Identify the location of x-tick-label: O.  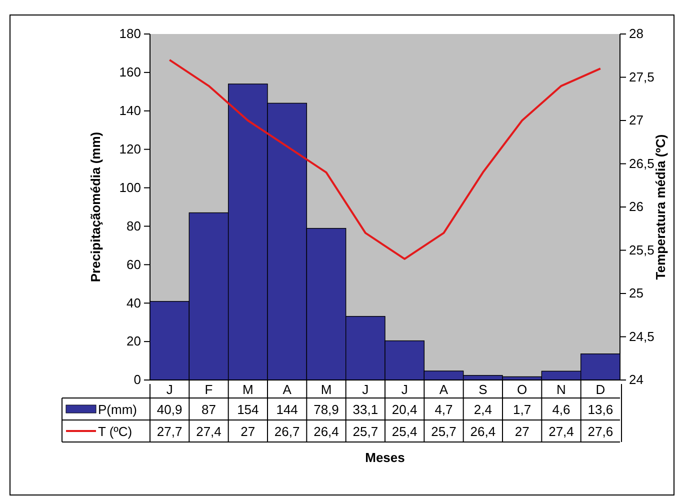
(522, 389).